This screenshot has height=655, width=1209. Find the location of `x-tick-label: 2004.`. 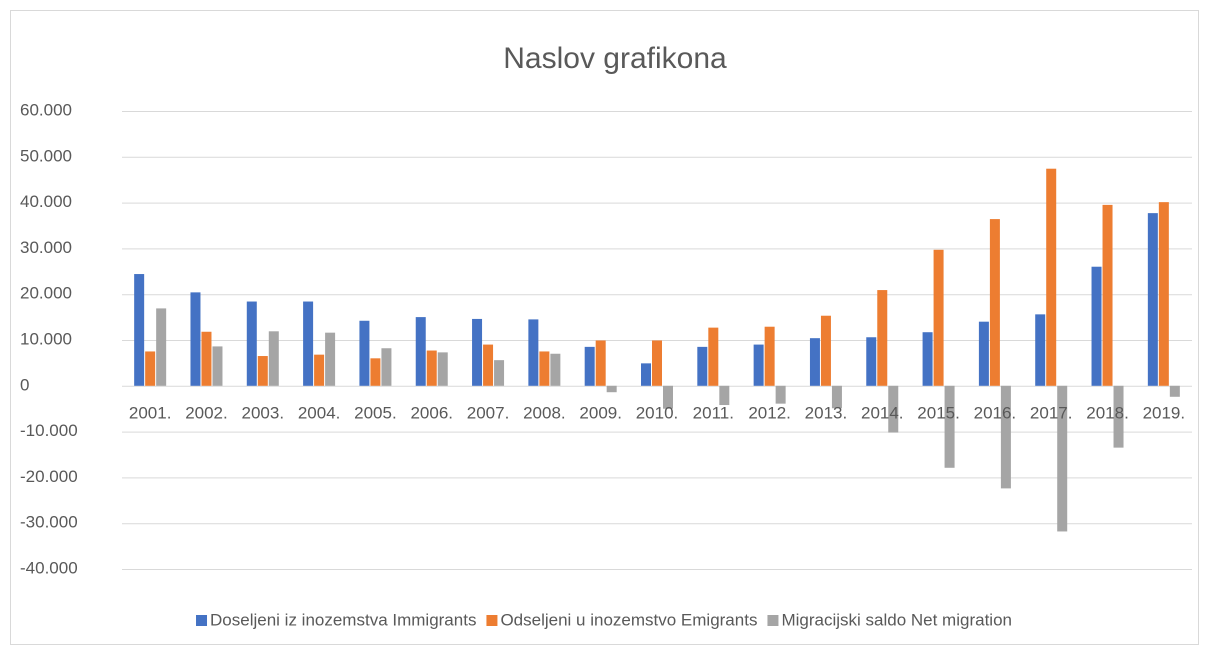

x-tick-label: 2004. is located at coordinates (319, 412).